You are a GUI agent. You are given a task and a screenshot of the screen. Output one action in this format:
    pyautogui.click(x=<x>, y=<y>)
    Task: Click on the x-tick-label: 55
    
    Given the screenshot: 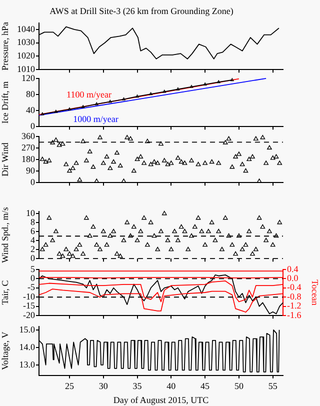 What is the action you would take?
    pyautogui.click(x=273, y=386)
    